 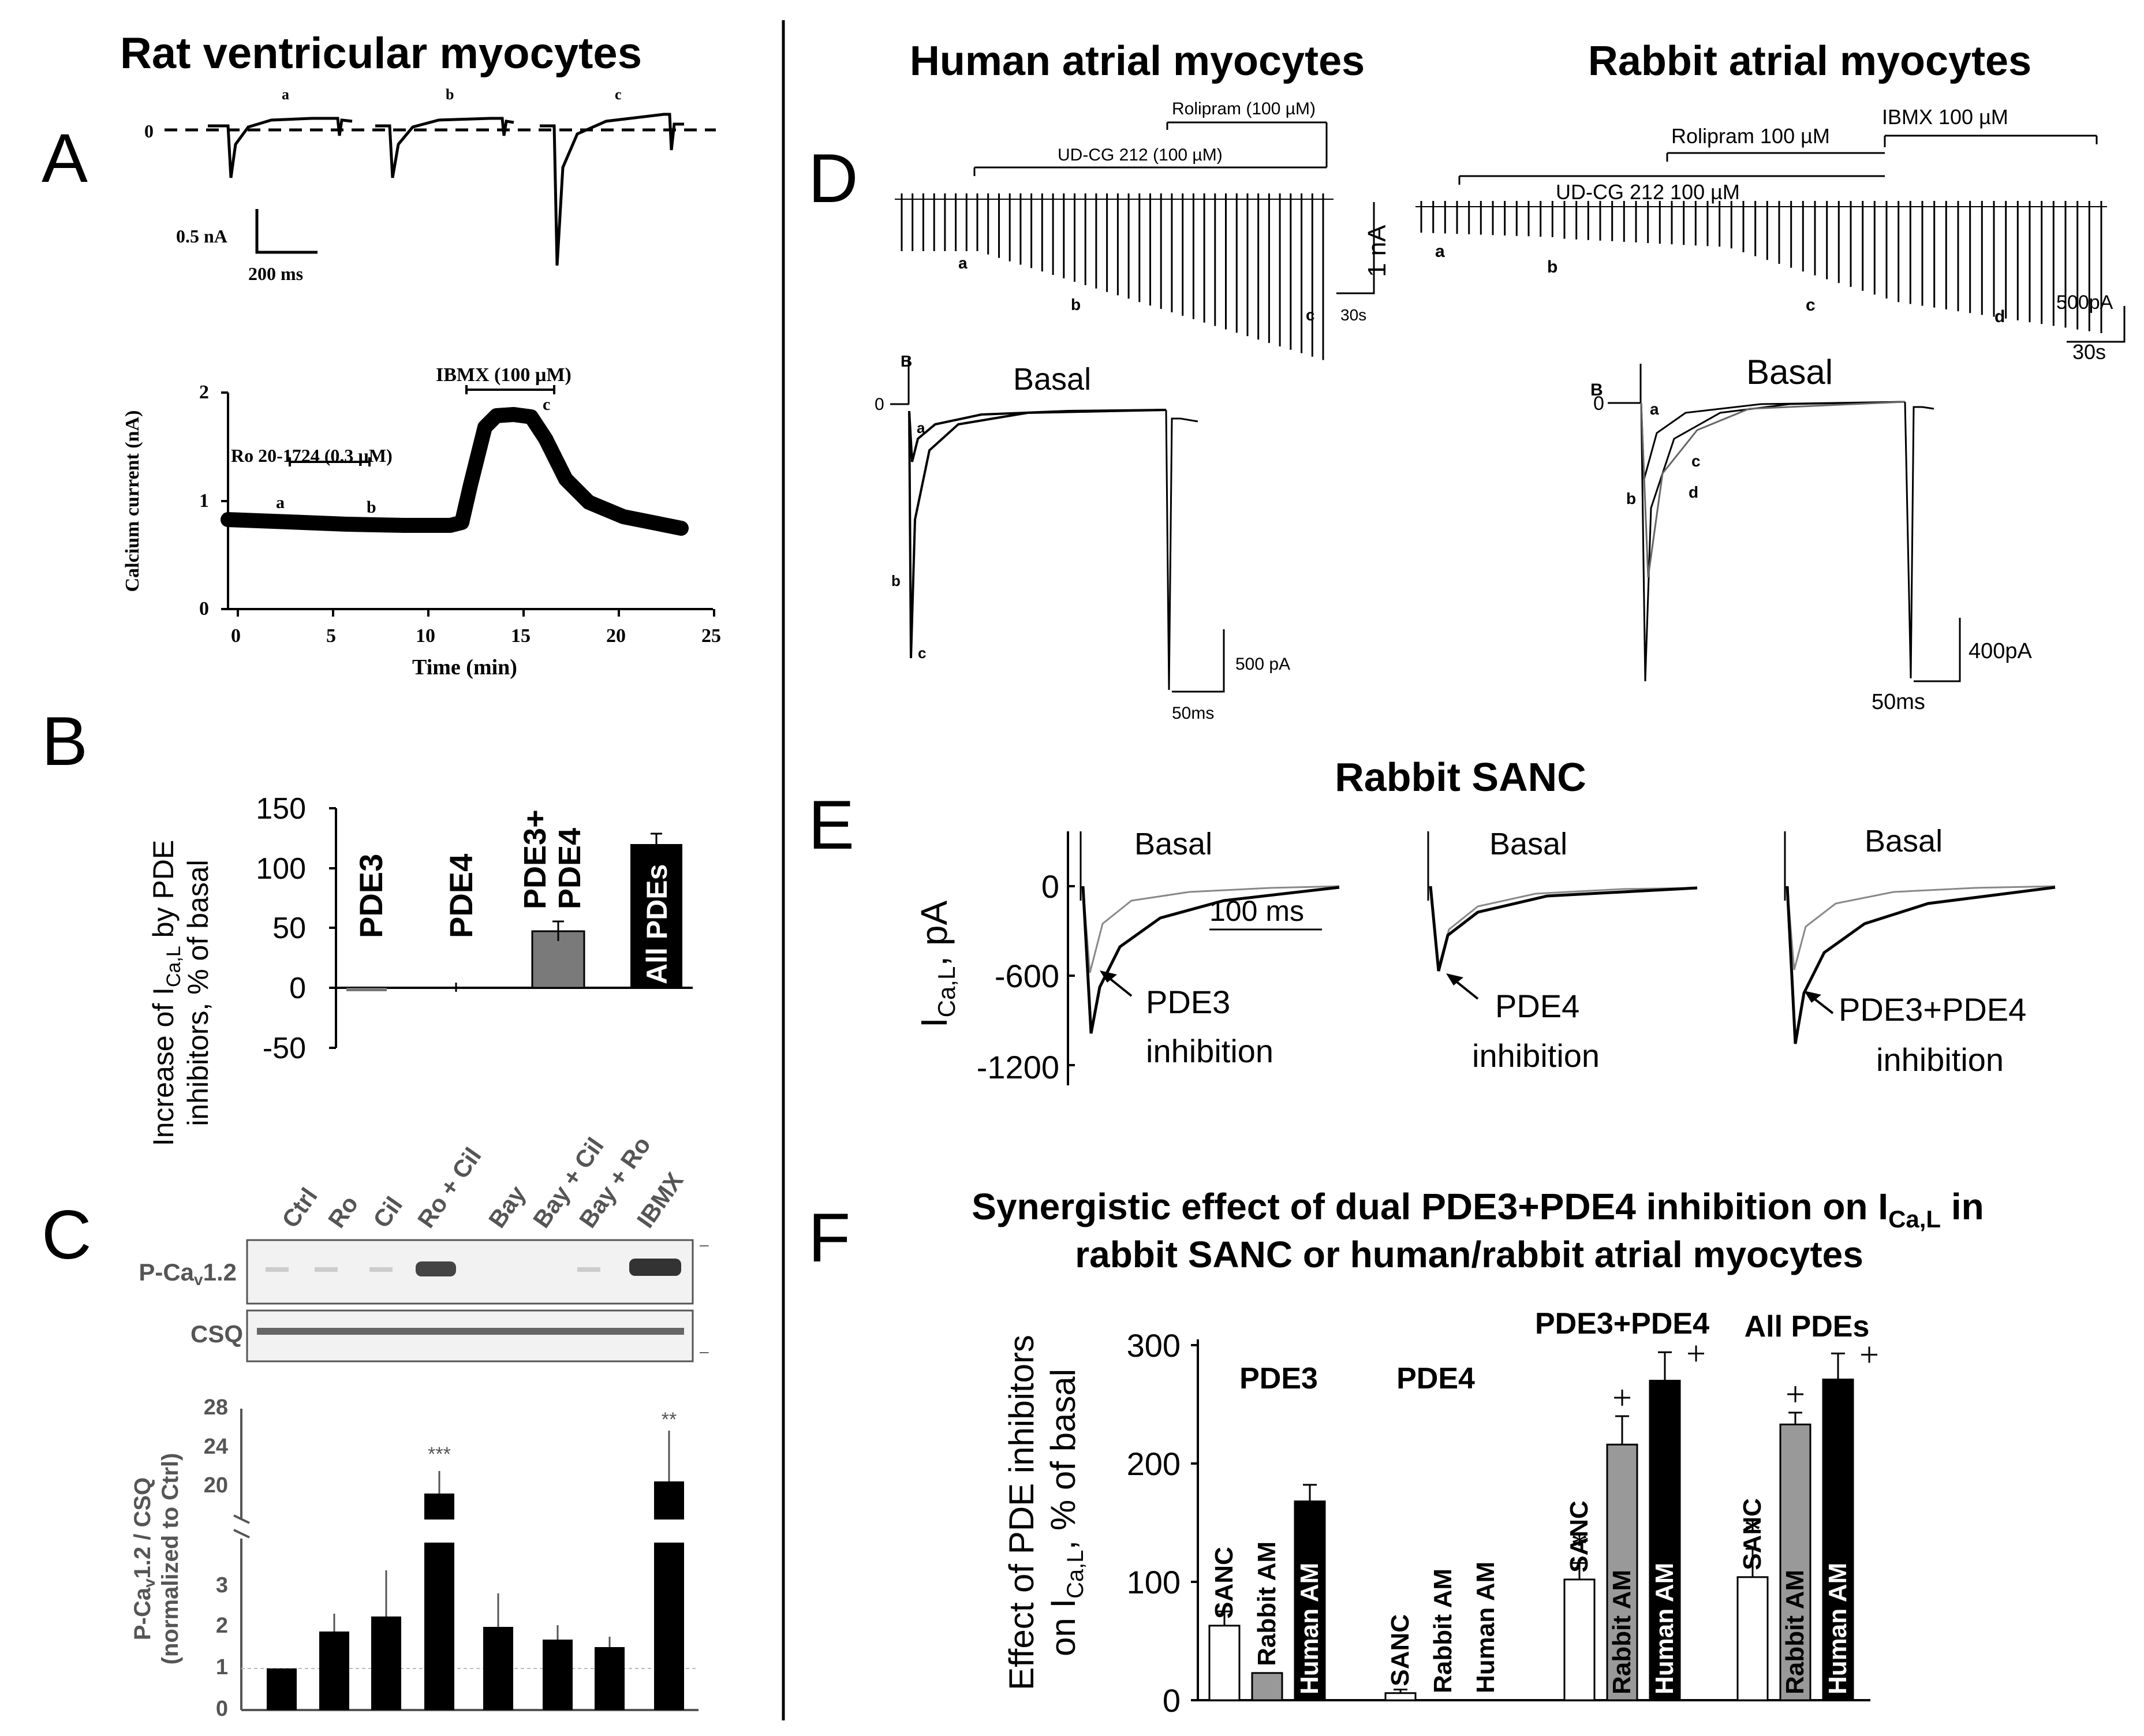 What do you see at coordinates (449, 1188) in the screenshot?
I see `lane-label: Ro + Cil` at bounding box center [449, 1188].